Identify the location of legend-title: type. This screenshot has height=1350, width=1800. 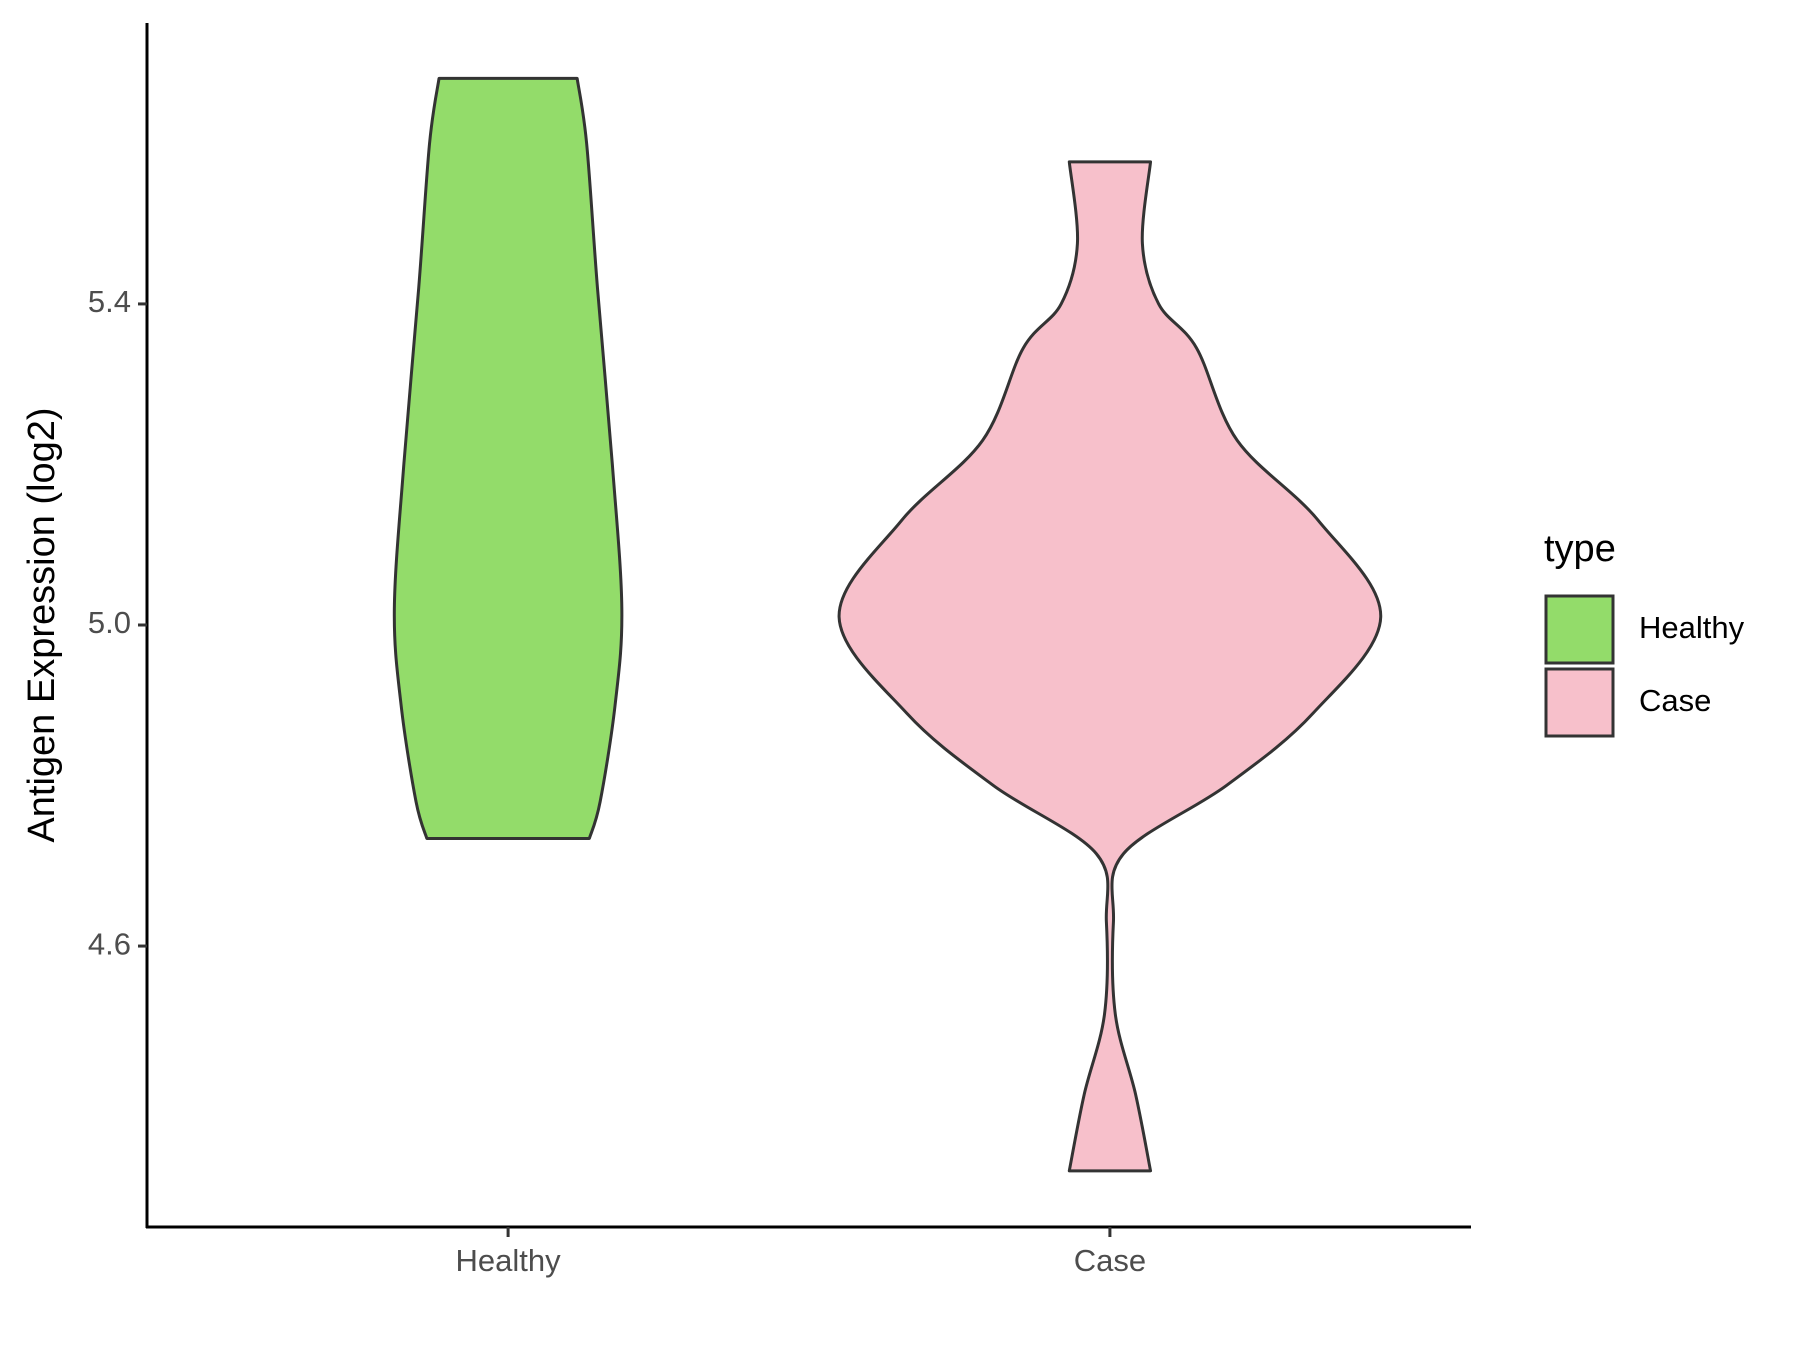
(1580, 549).